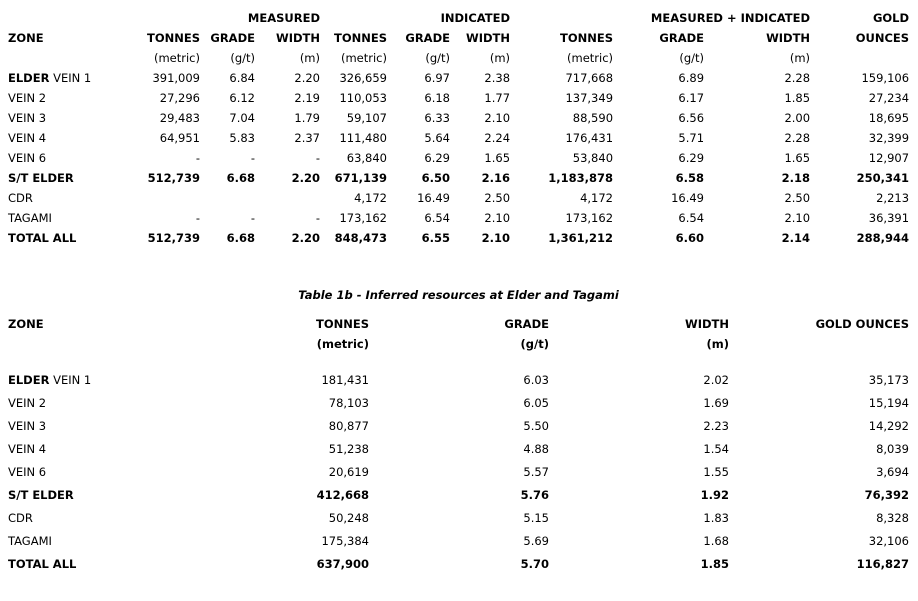  What do you see at coordinates (298, 38) in the screenshot?
I see `measured-width-header: WIDTH` at bounding box center [298, 38].